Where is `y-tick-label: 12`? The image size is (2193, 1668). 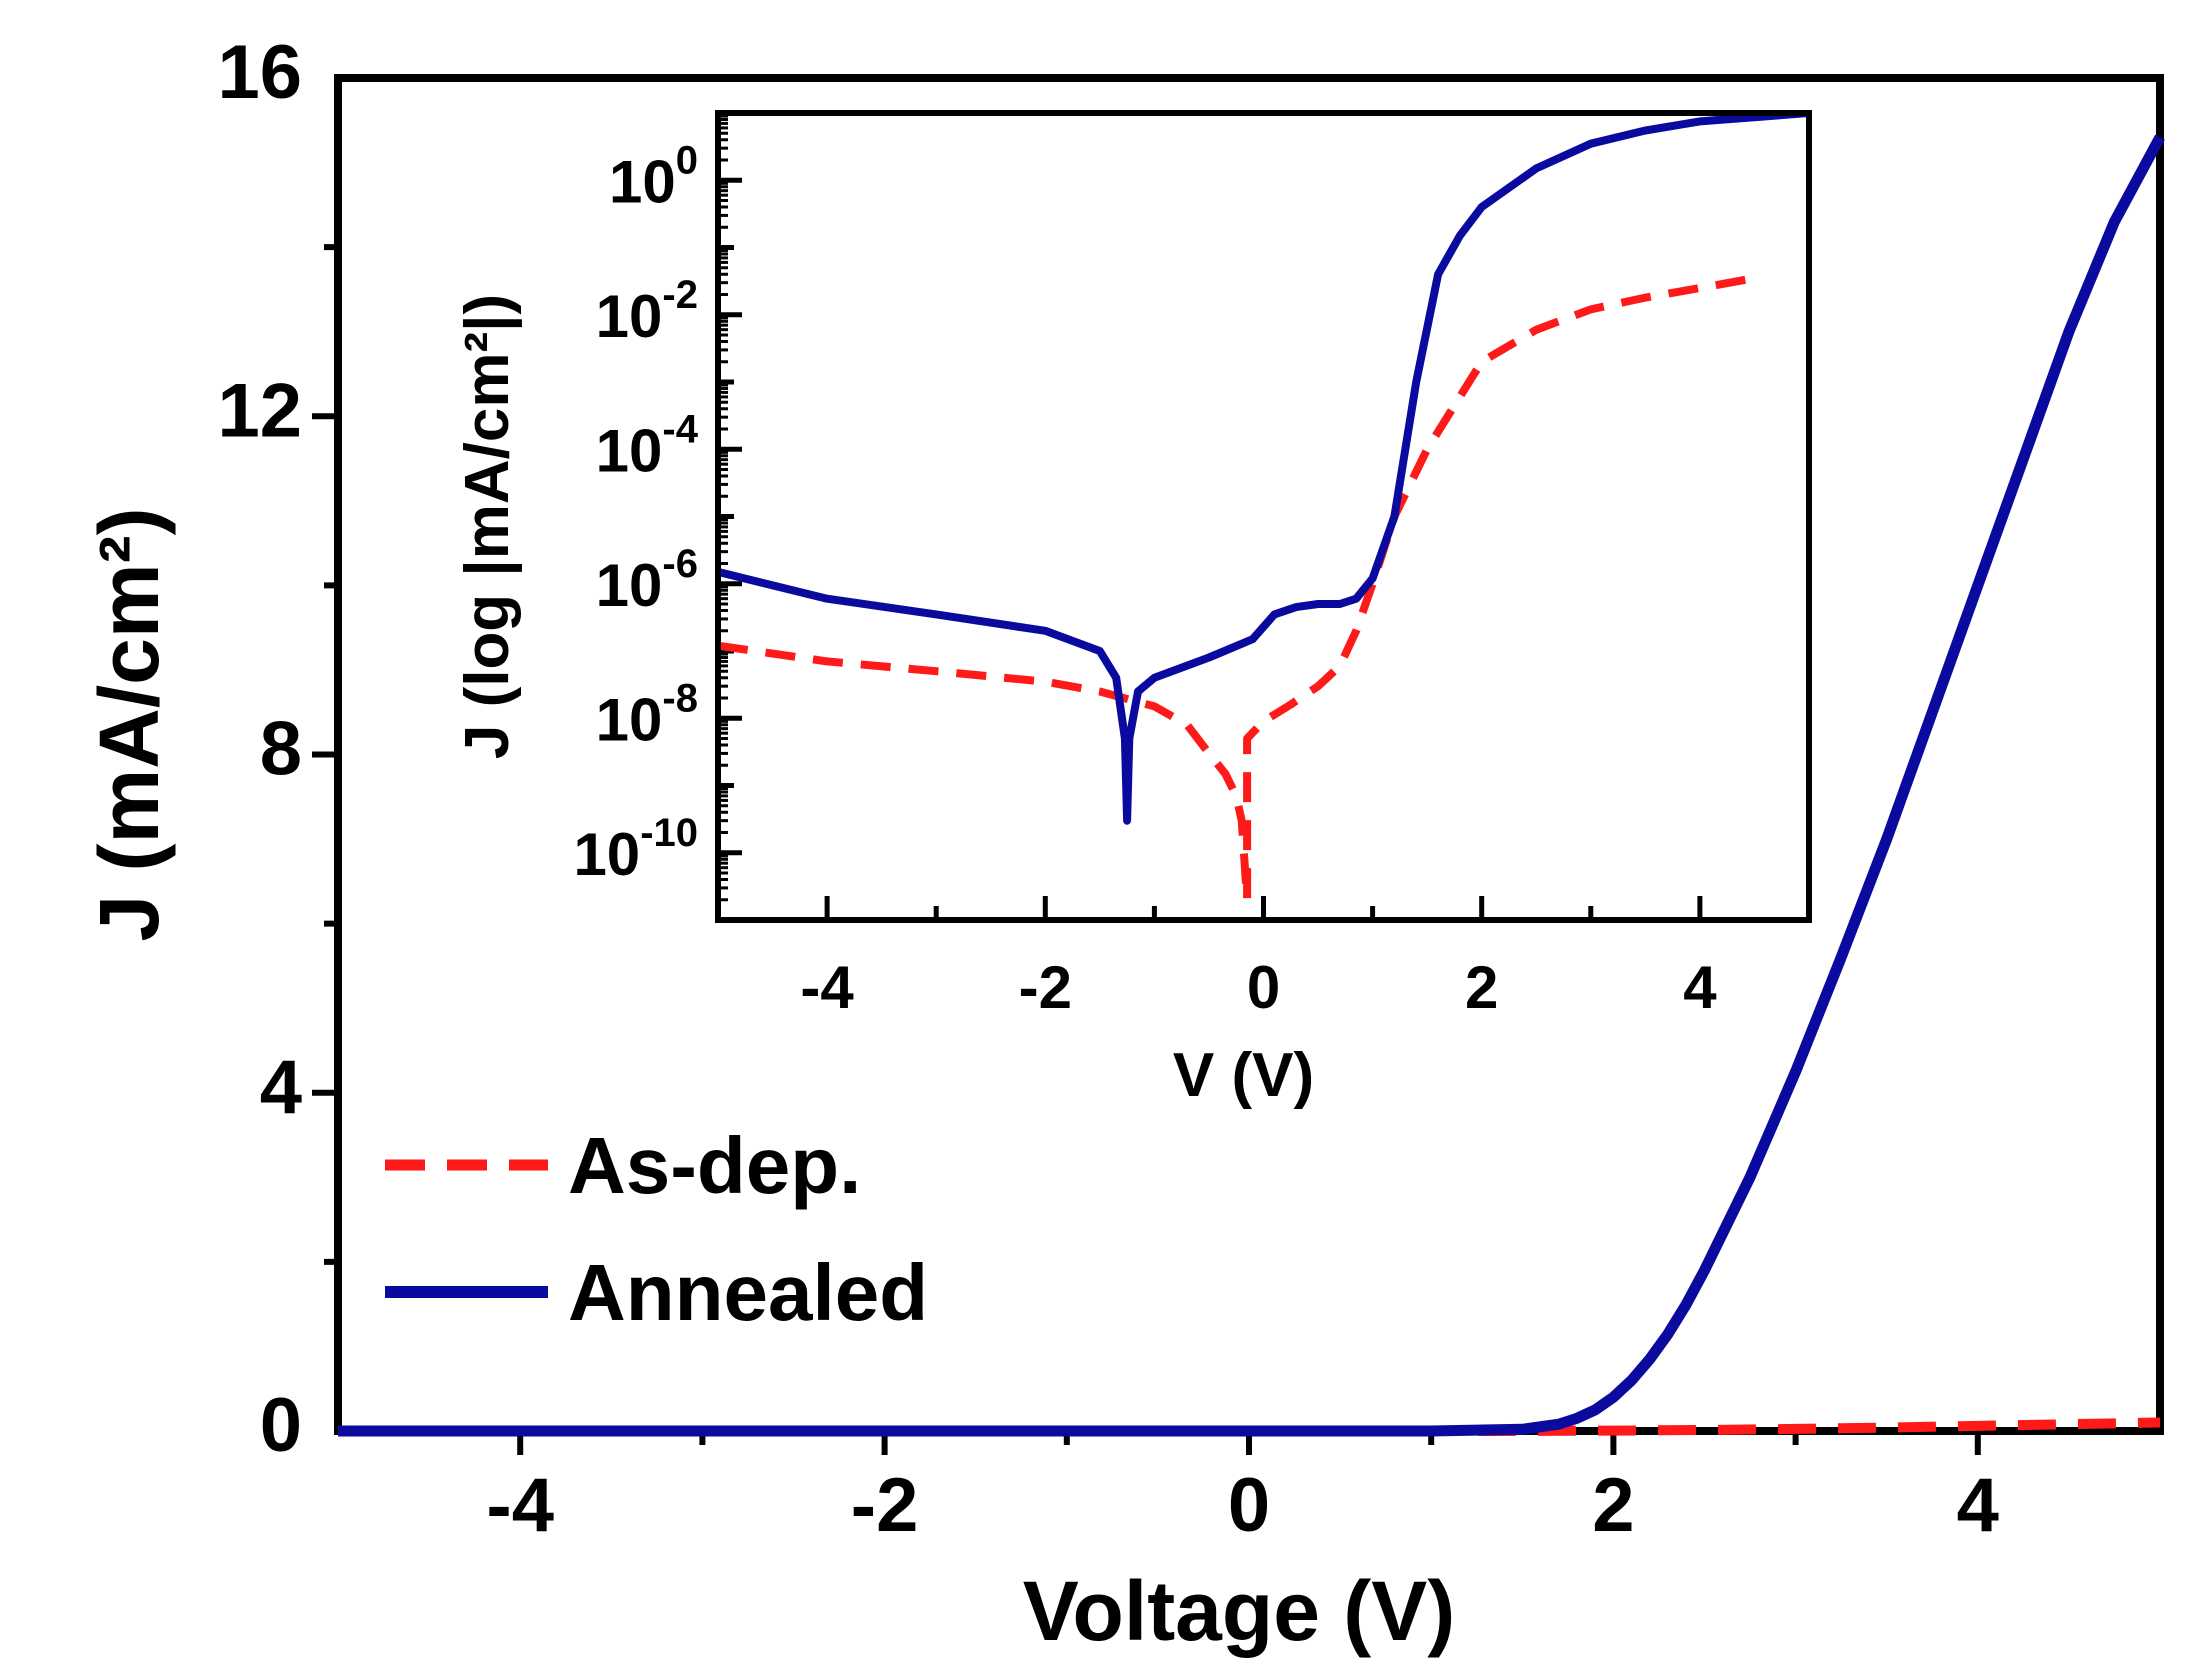
y-tick-label: 12 is located at coordinates (259, 410).